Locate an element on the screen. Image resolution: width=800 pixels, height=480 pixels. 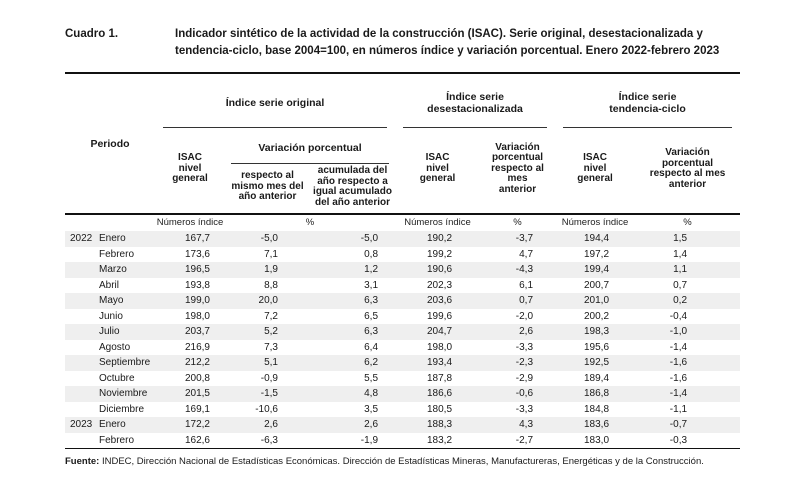
value-cell: 190,6 is located at coordinates (439, 269).